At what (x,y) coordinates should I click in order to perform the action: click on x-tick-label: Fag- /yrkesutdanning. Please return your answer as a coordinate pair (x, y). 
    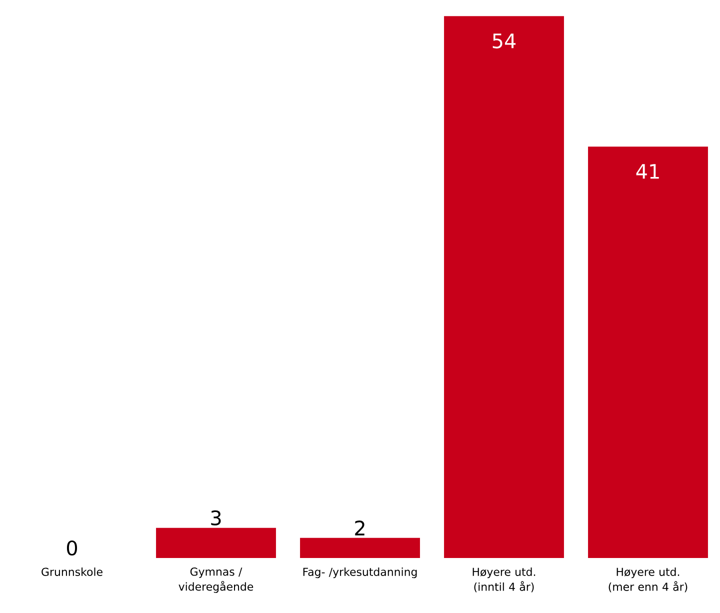
    Looking at the image, I should click on (360, 573).